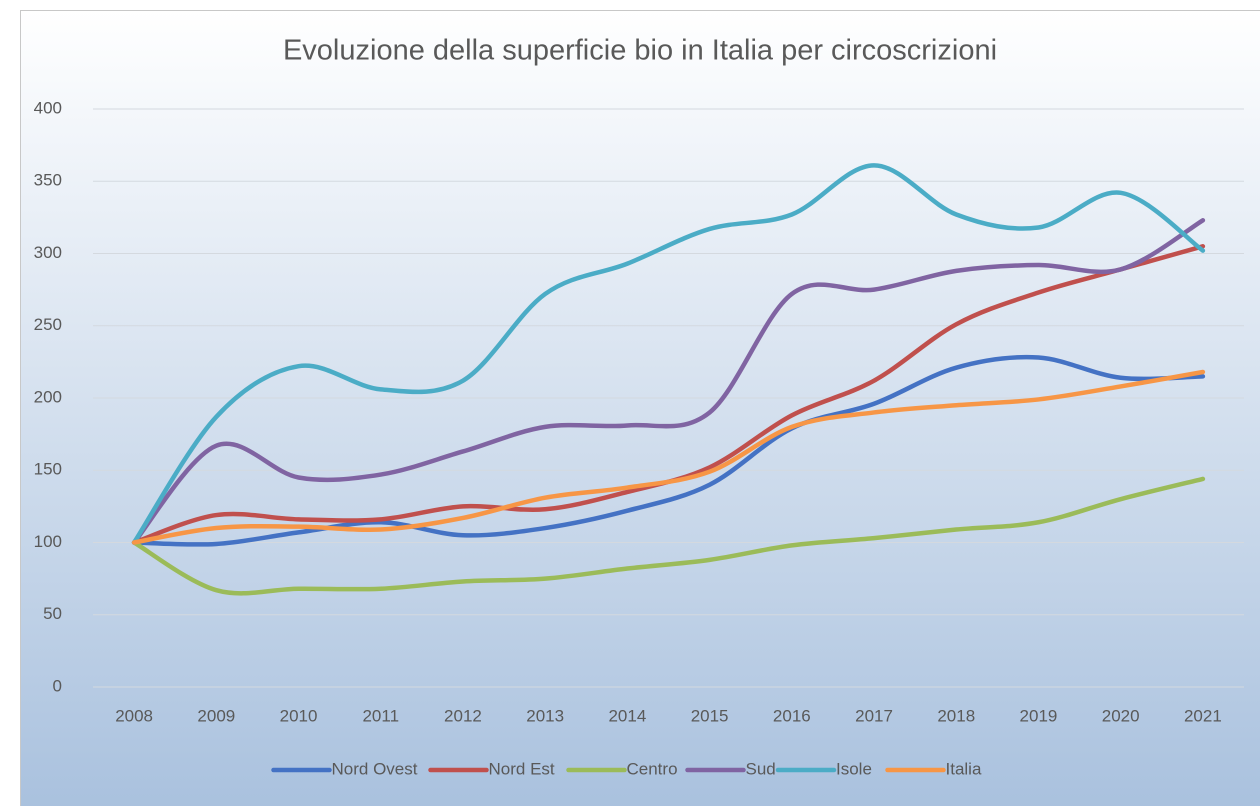  Describe the element at coordinates (375, 768) in the screenshot. I see `legend-label: Nord Ovest` at that location.